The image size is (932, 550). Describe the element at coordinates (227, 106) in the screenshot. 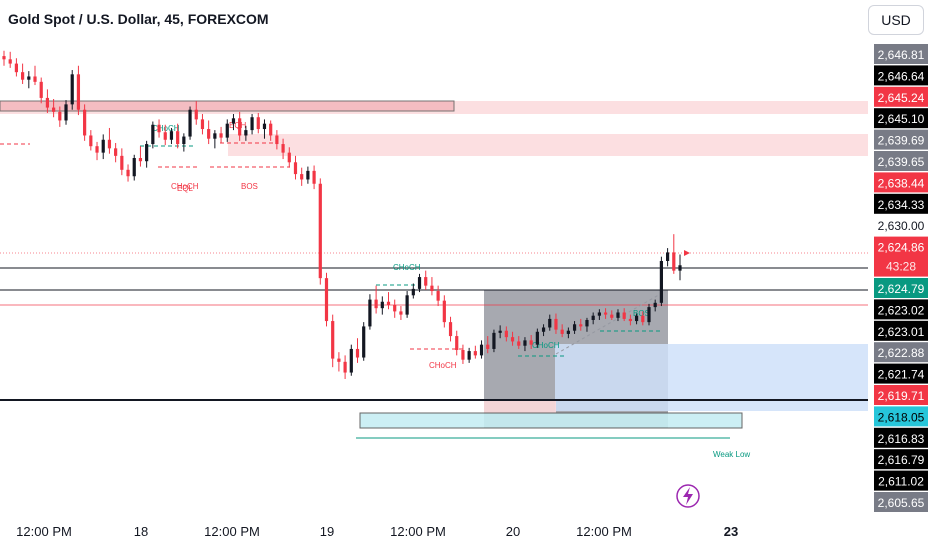

I see `supply-zone-top-box` at that location.